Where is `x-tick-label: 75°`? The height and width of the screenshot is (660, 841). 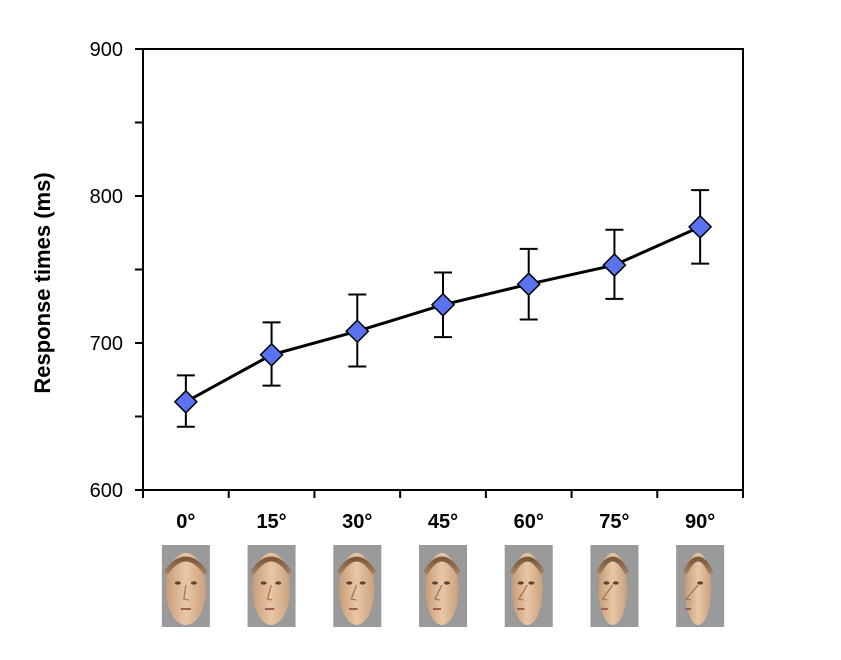
x-tick-label: 75° is located at coordinates (614, 522).